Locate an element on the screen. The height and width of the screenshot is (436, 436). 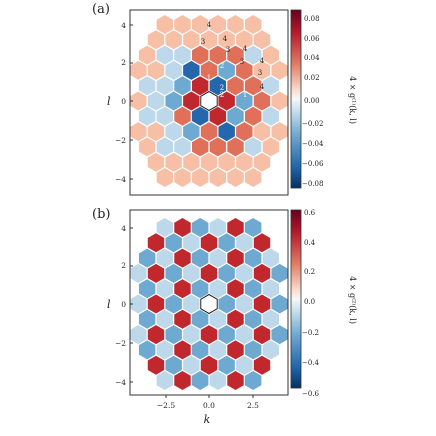
panel-b-xticks: −2.5 0.0 2.5 is located at coordinates (208, 402).